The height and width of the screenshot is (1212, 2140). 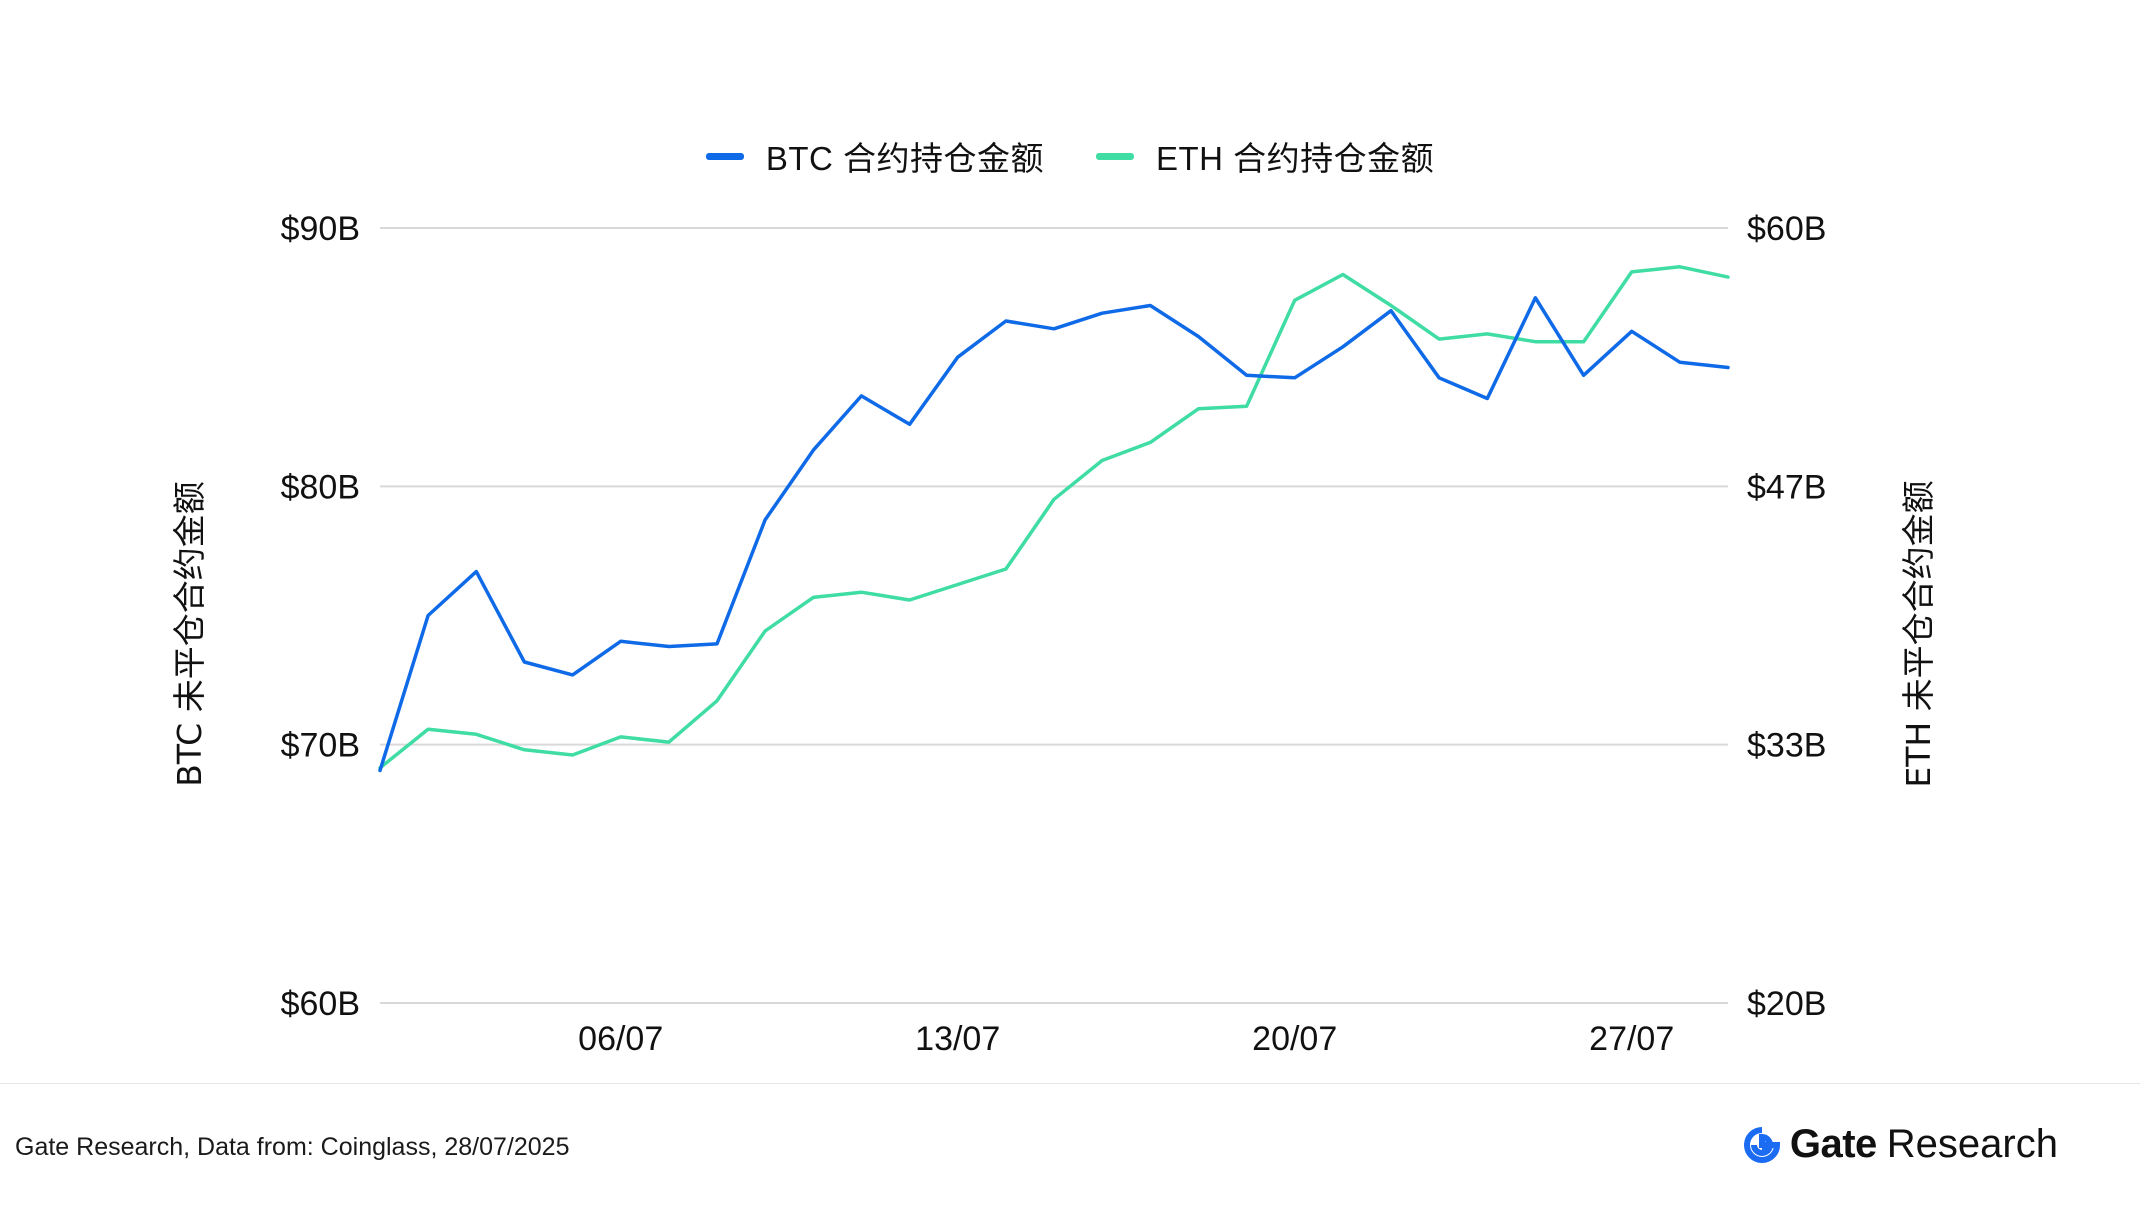 What do you see at coordinates (1070, 1083) in the screenshot?
I see `footer-divider` at bounding box center [1070, 1083].